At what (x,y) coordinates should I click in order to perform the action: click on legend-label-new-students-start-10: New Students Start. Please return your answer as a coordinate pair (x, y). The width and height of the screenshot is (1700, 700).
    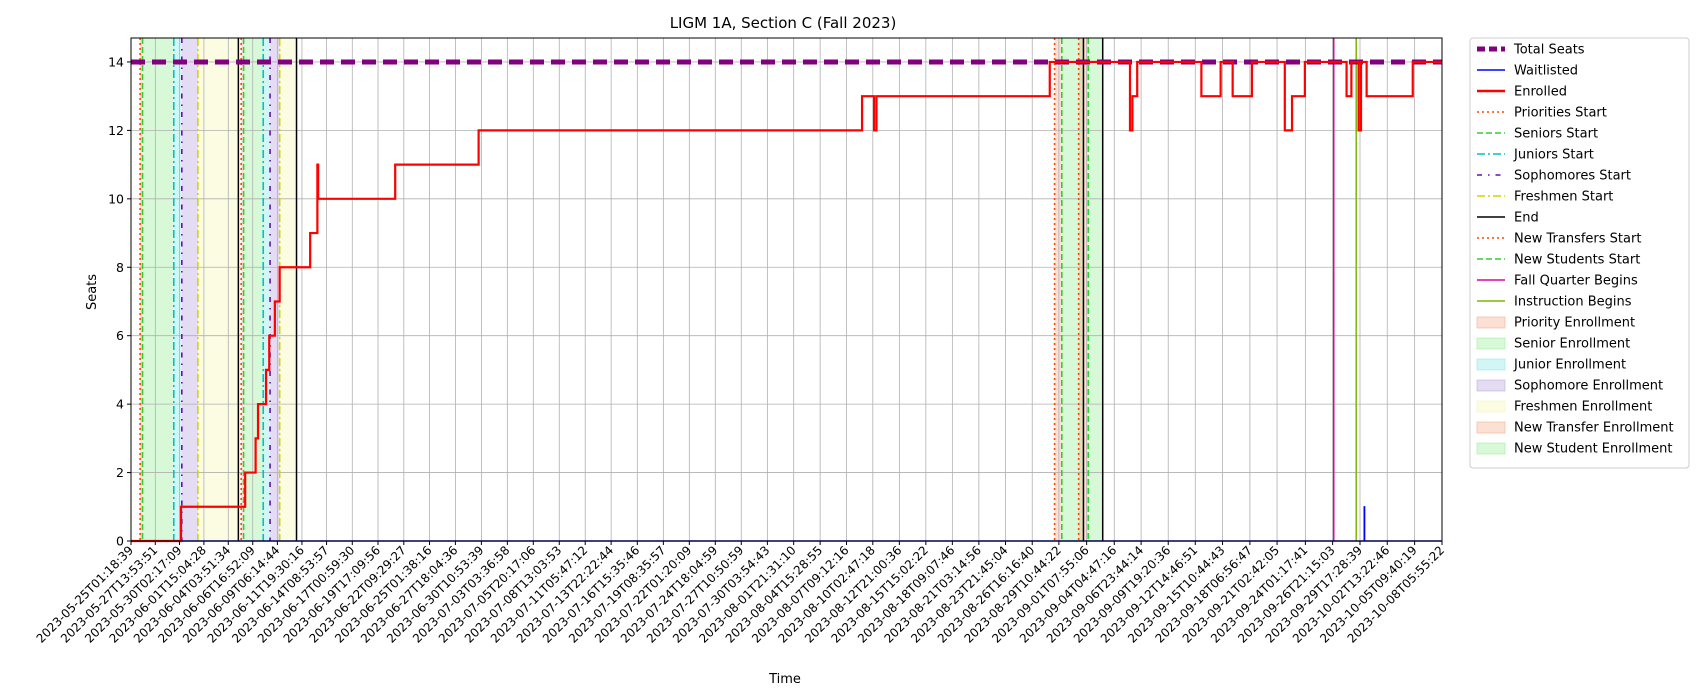
    Looking at the image, I should click on (1577, 260).